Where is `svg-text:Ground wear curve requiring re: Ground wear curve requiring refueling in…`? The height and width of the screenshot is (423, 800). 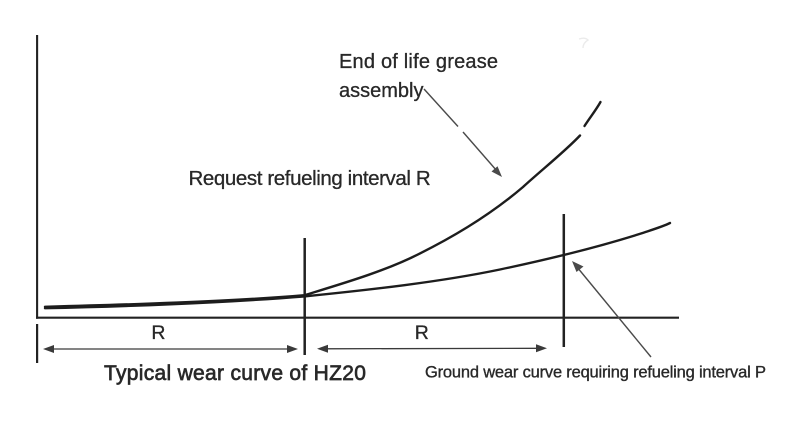
svg-text:Ground wear curve requiring re: Ground wear curve requiring refueling in… is located at coordinates (595, 373).